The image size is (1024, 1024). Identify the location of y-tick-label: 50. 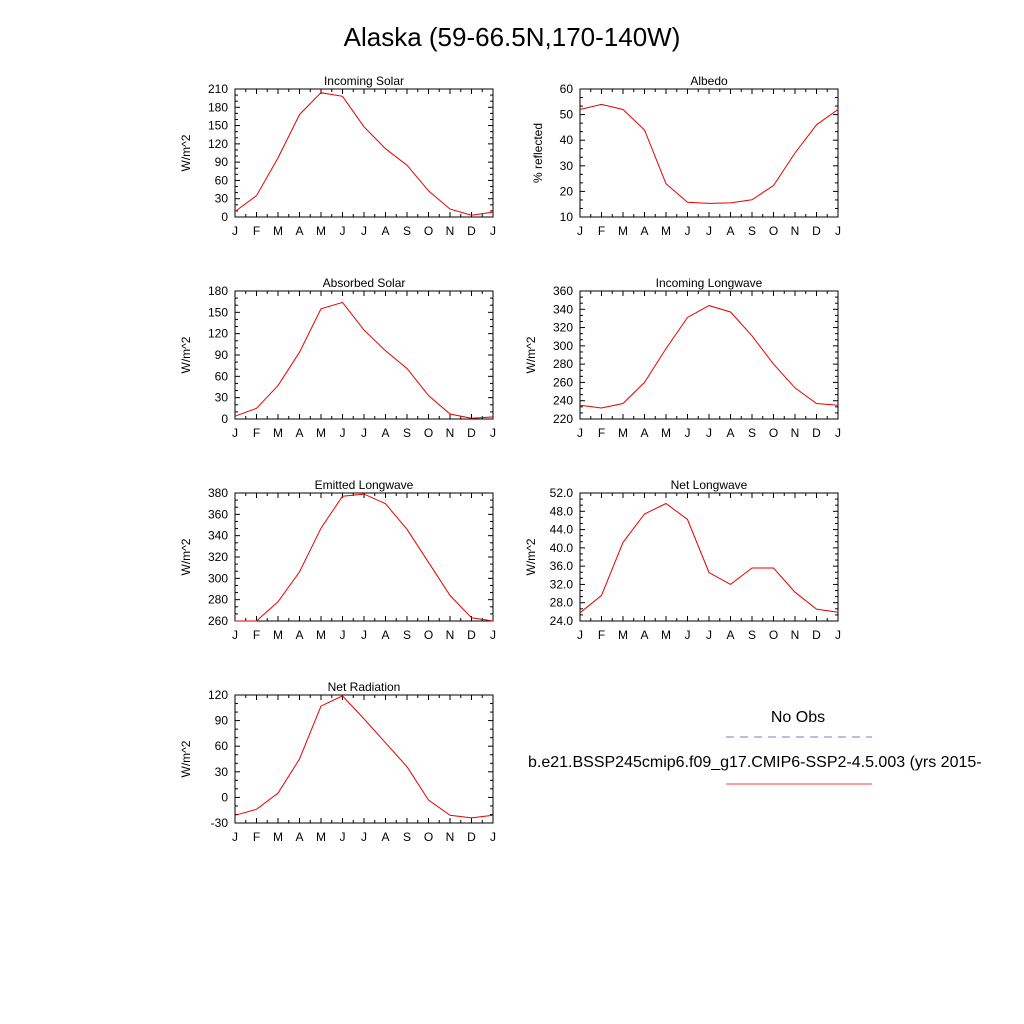
(567, 115).